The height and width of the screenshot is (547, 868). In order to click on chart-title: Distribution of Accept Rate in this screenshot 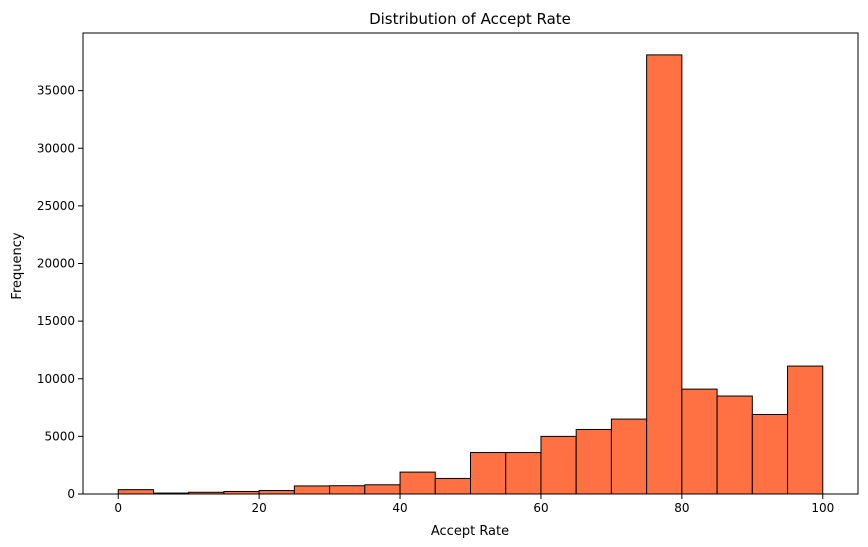, I will do `click(470, 19)`.